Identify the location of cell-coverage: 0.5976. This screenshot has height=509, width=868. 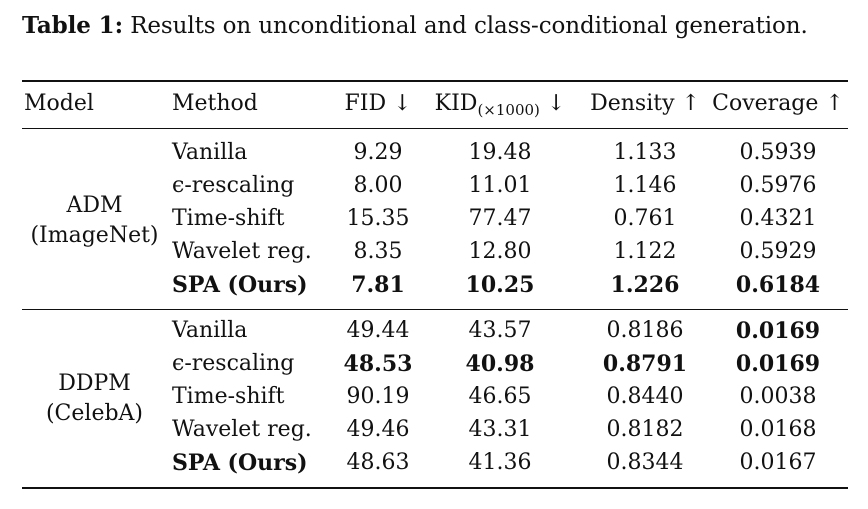
(778, 185).